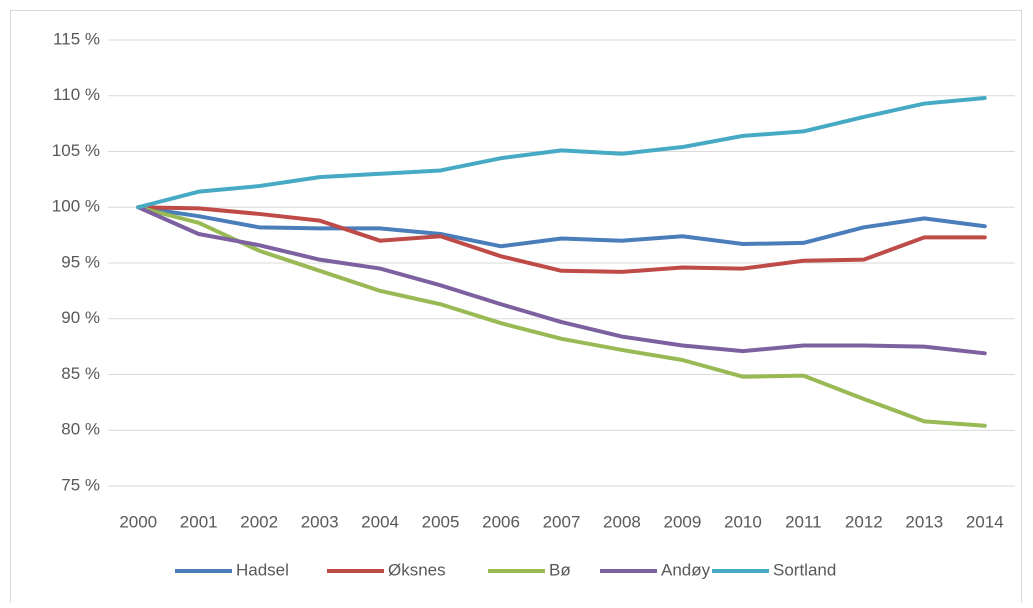  Describe the element at coordinates (76, 206) in the screenshot. I see `y-tick-label: 100 %` at that location.